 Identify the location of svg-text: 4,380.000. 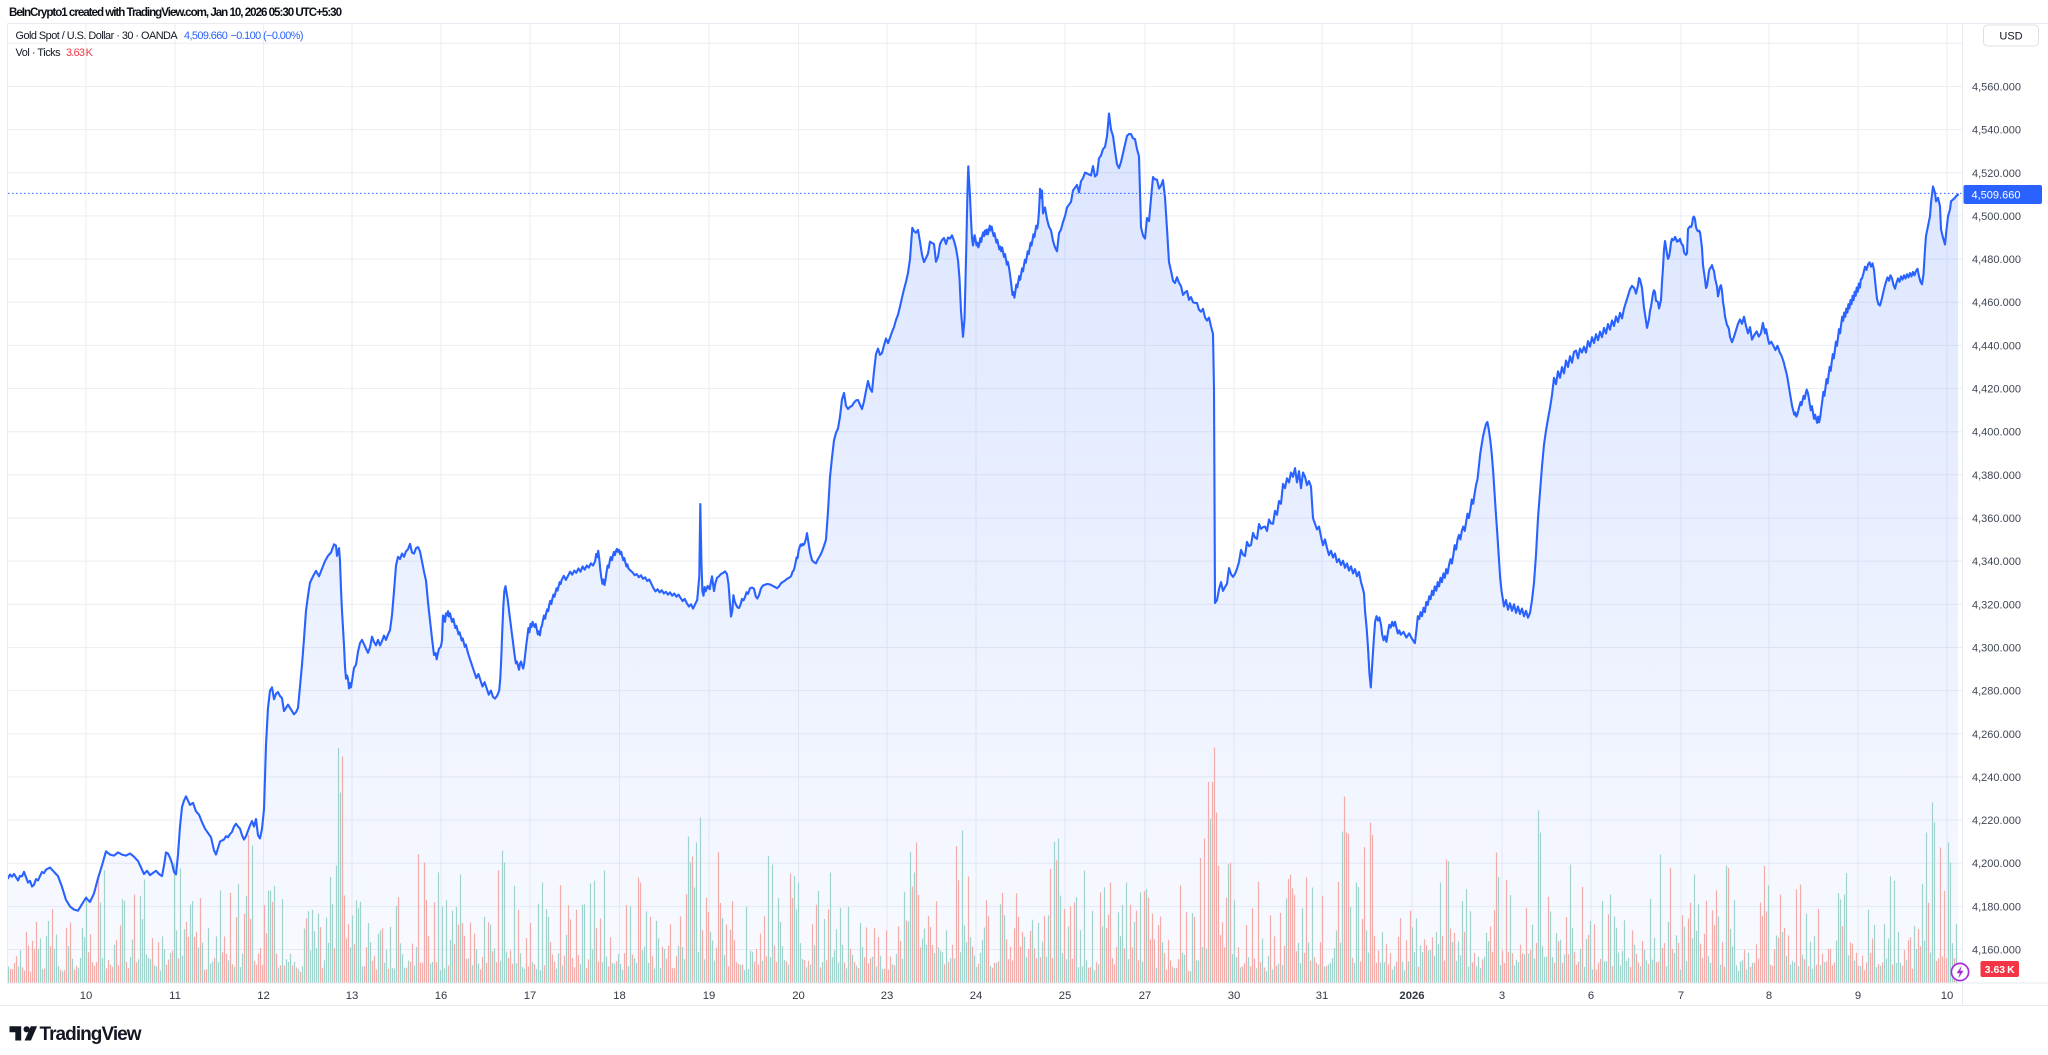
(1996, 476).